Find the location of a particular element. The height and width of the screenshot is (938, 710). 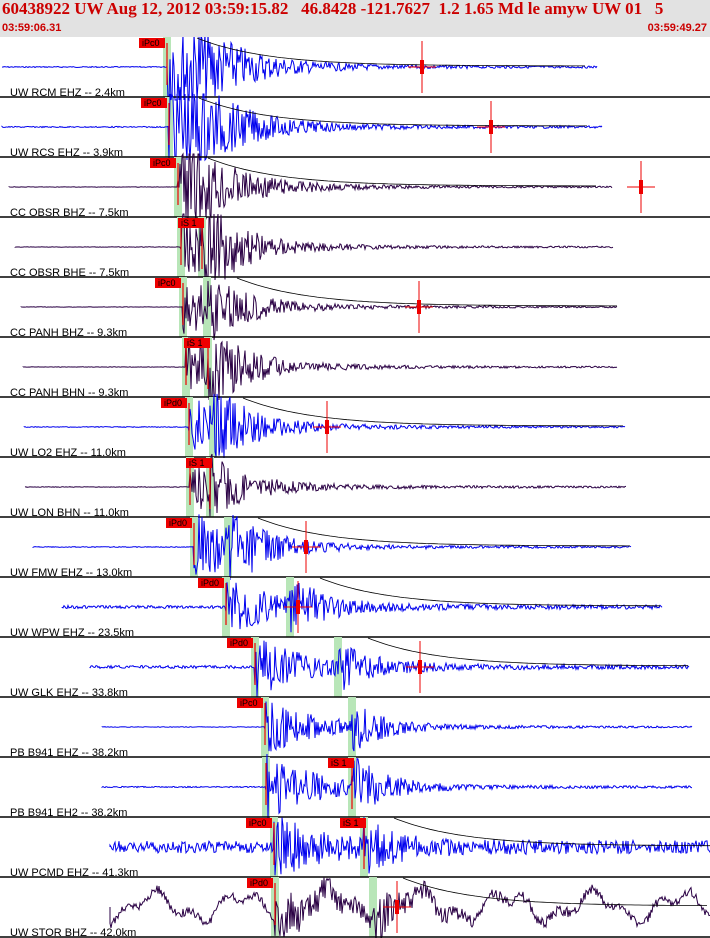

station-label: CC PANH BHZ -- 9.3km is located at coordinates (68, 333).